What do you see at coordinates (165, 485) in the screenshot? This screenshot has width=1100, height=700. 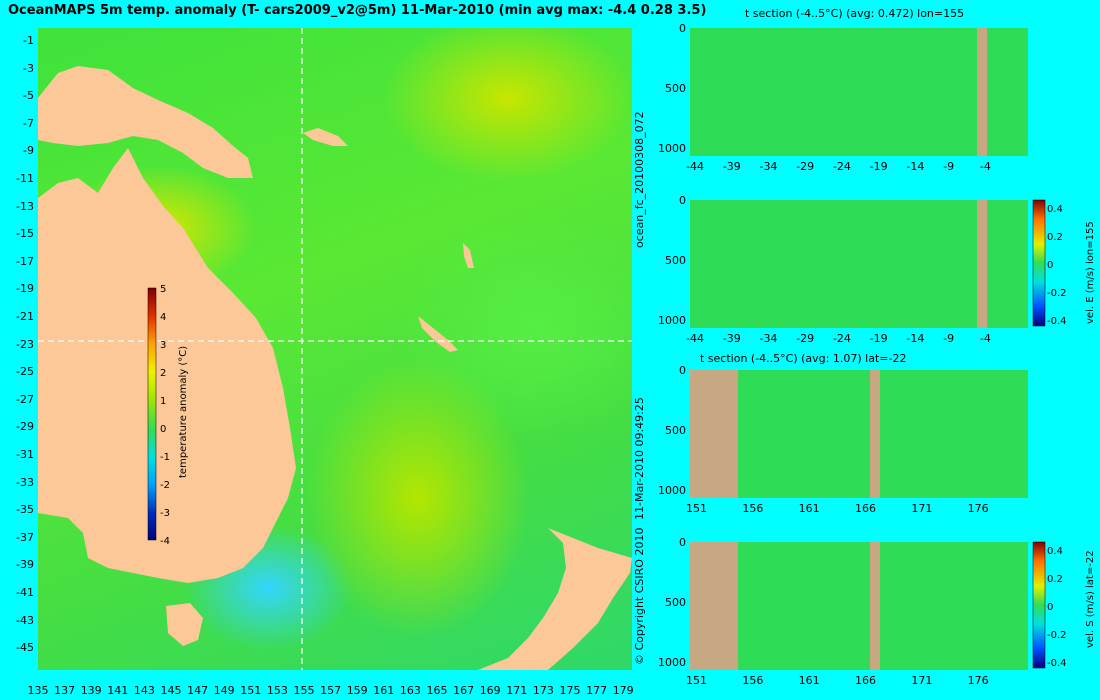 I see `map-colorbar-tick: -2` at bounding box center [165, 485].